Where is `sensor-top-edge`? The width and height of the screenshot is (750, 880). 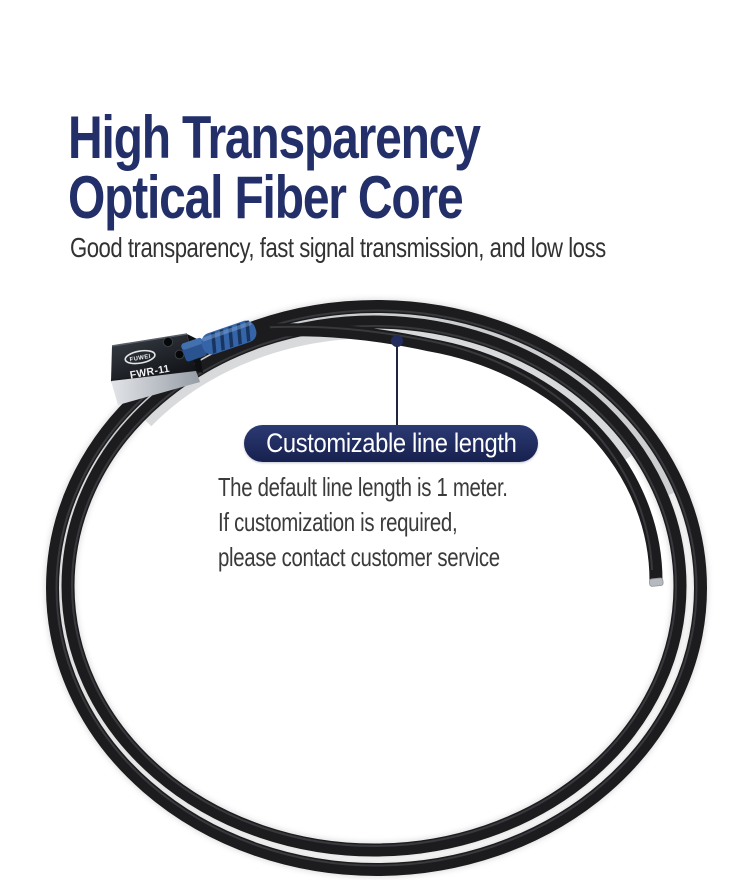 sensor-top-edge is located at coordinates (149, 340).